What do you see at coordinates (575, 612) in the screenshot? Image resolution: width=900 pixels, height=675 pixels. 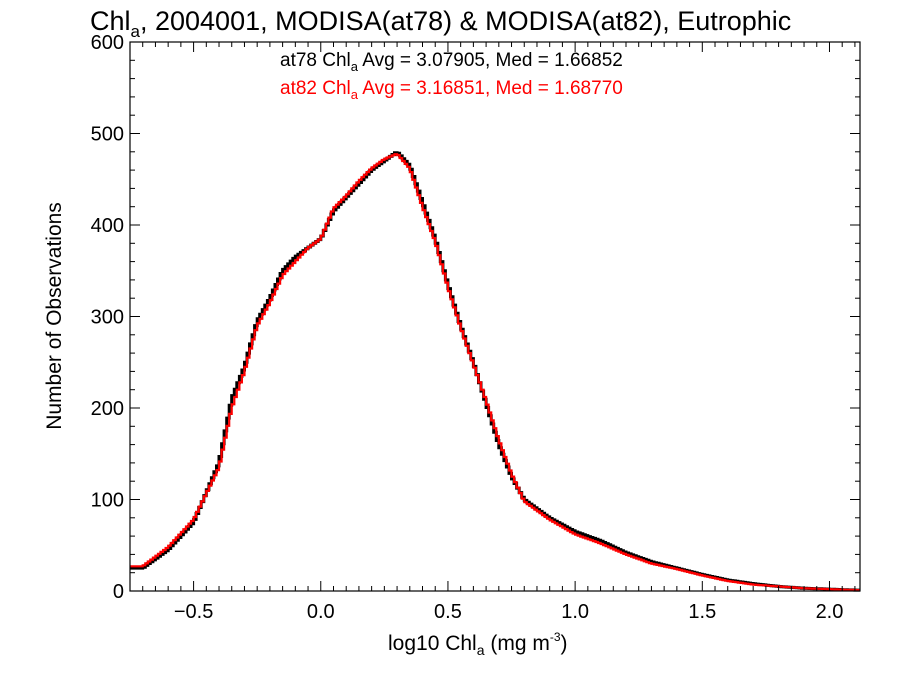 I see `x-tick-label: 1.0` at bounding box center [575, 612].